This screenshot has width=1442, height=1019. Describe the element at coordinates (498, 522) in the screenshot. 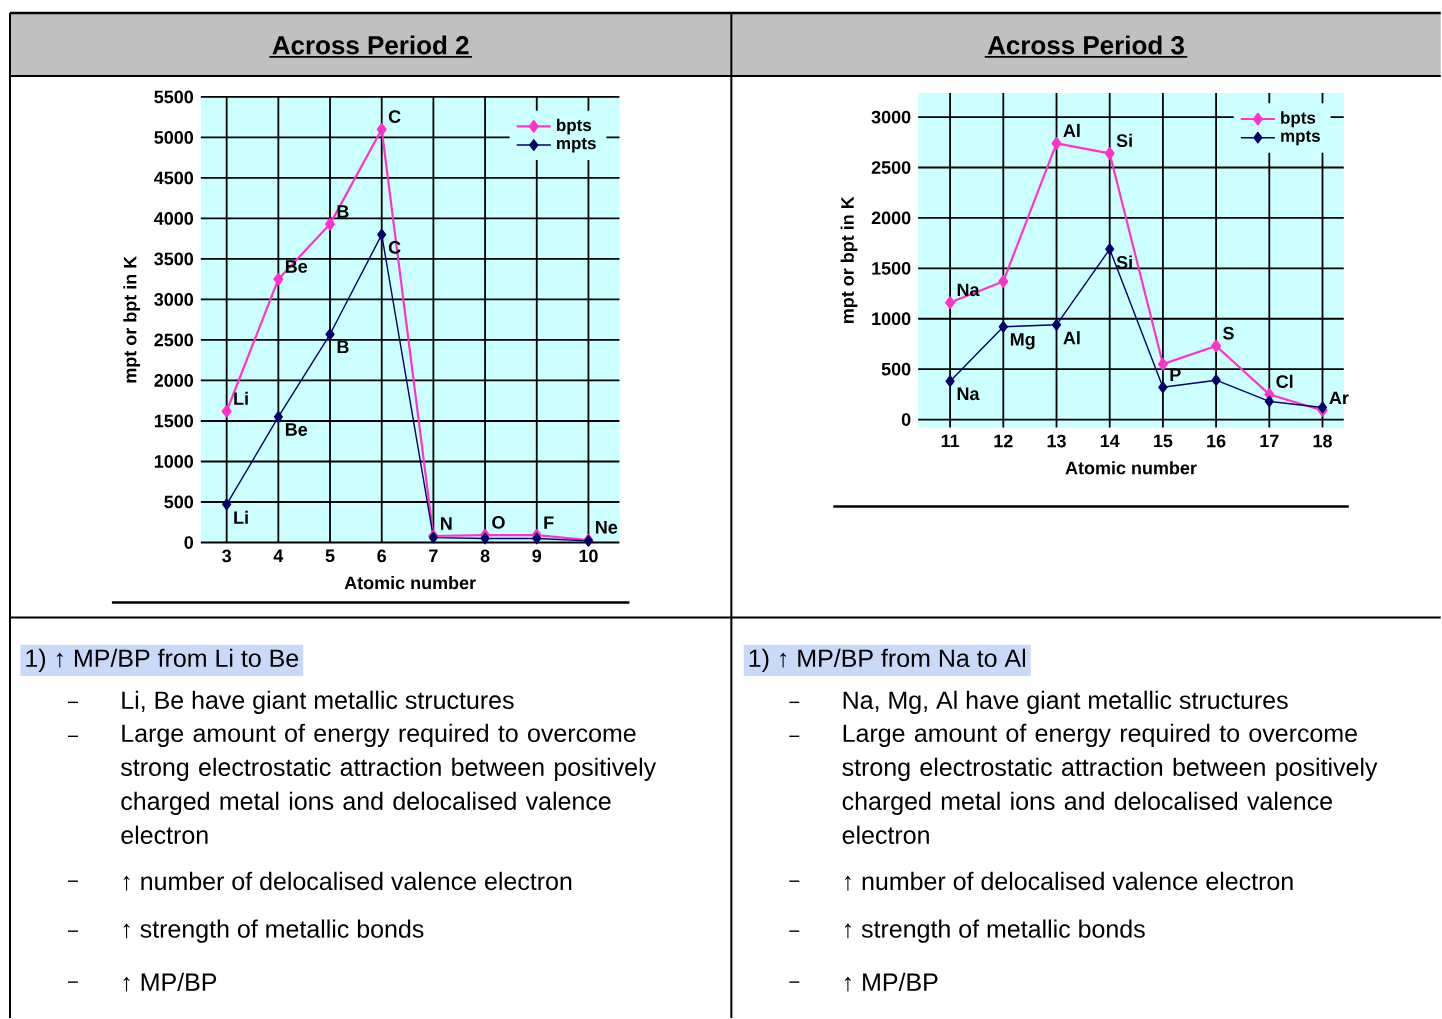

I see `annotation: O` at that location.